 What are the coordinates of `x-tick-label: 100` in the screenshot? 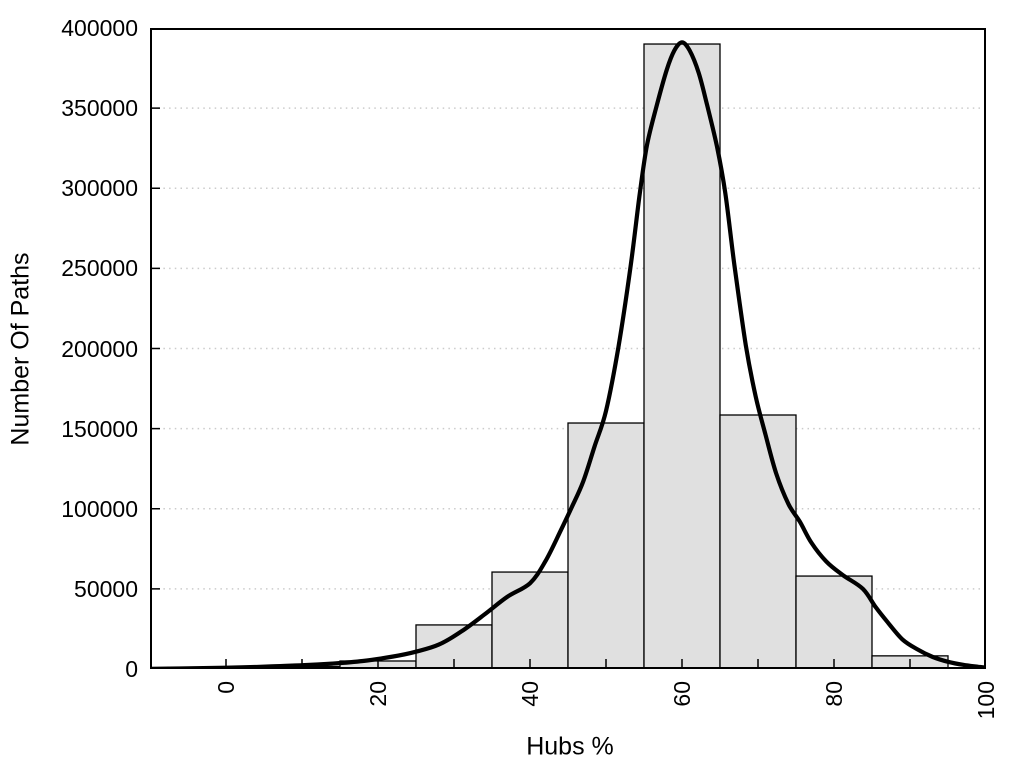 It's located at (986, 700).